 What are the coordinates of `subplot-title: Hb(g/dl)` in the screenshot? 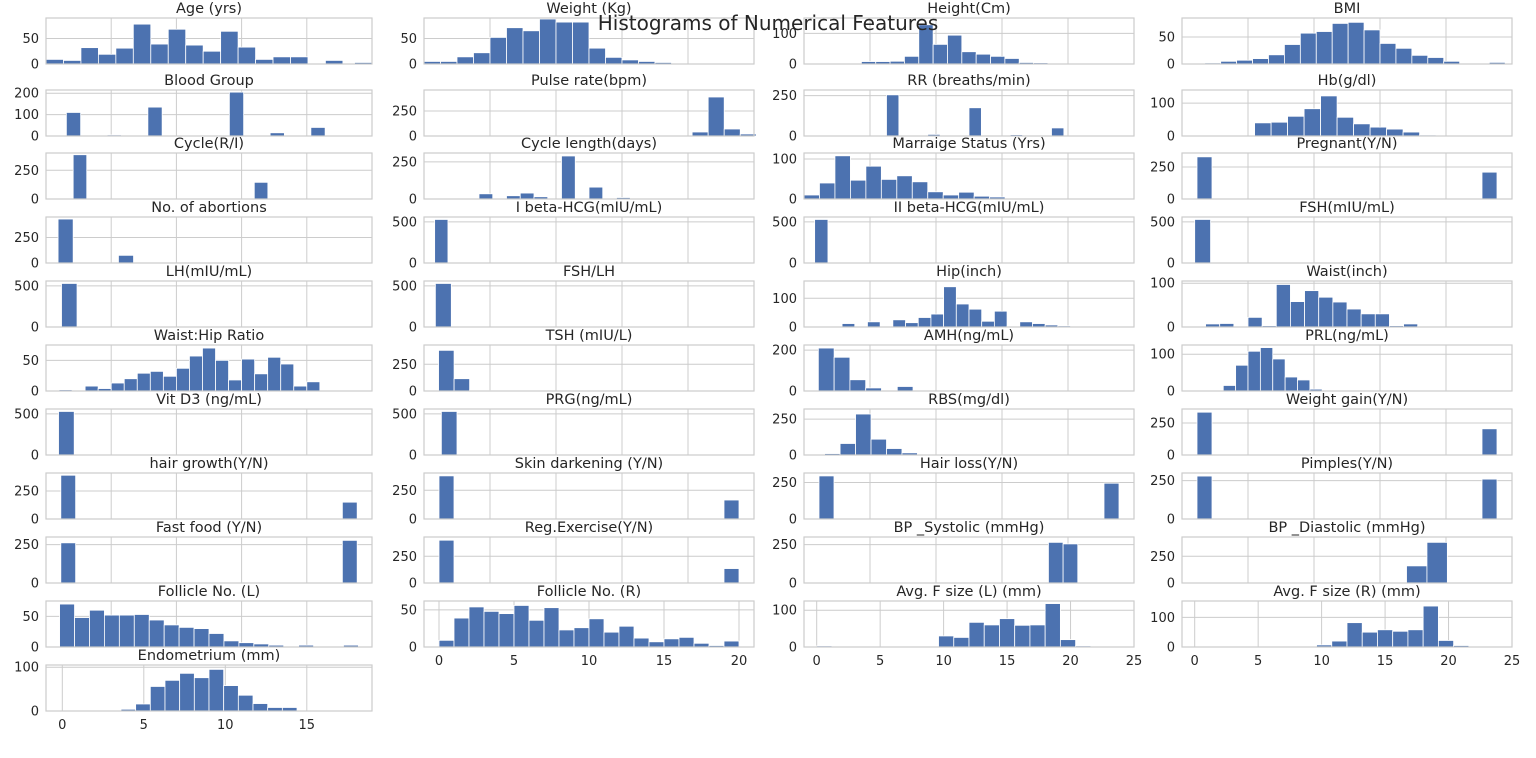 It's located at (1347, 81).